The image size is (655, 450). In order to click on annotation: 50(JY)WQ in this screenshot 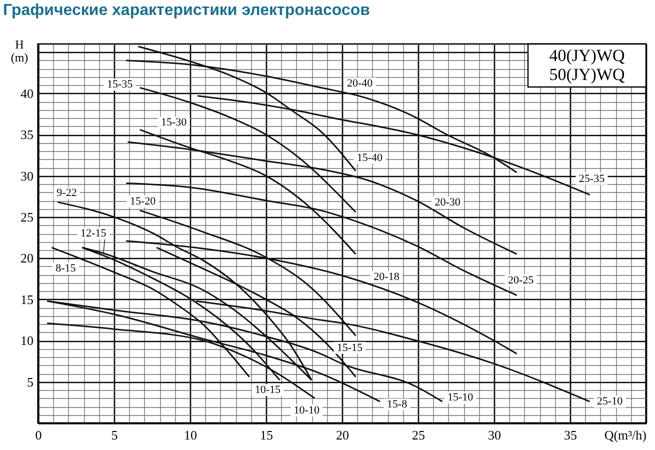, I will do `click(587, 74)`.